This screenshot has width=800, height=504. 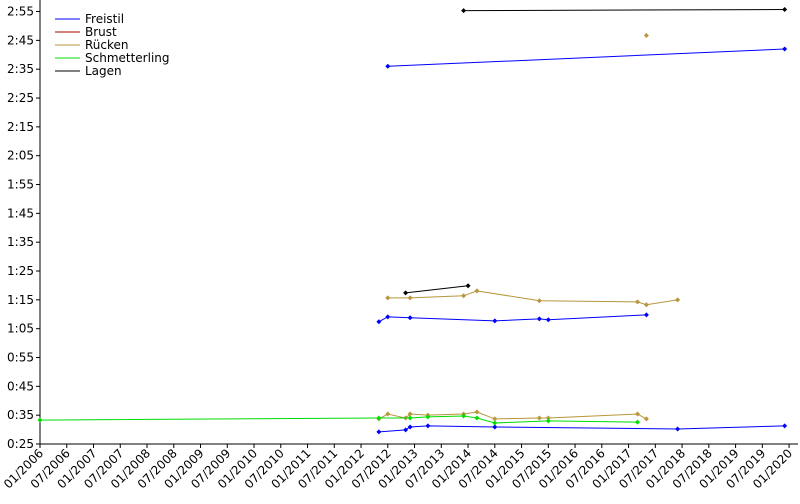 I want to click on y-tick-label: 1:45, so click(x=20, y=213).